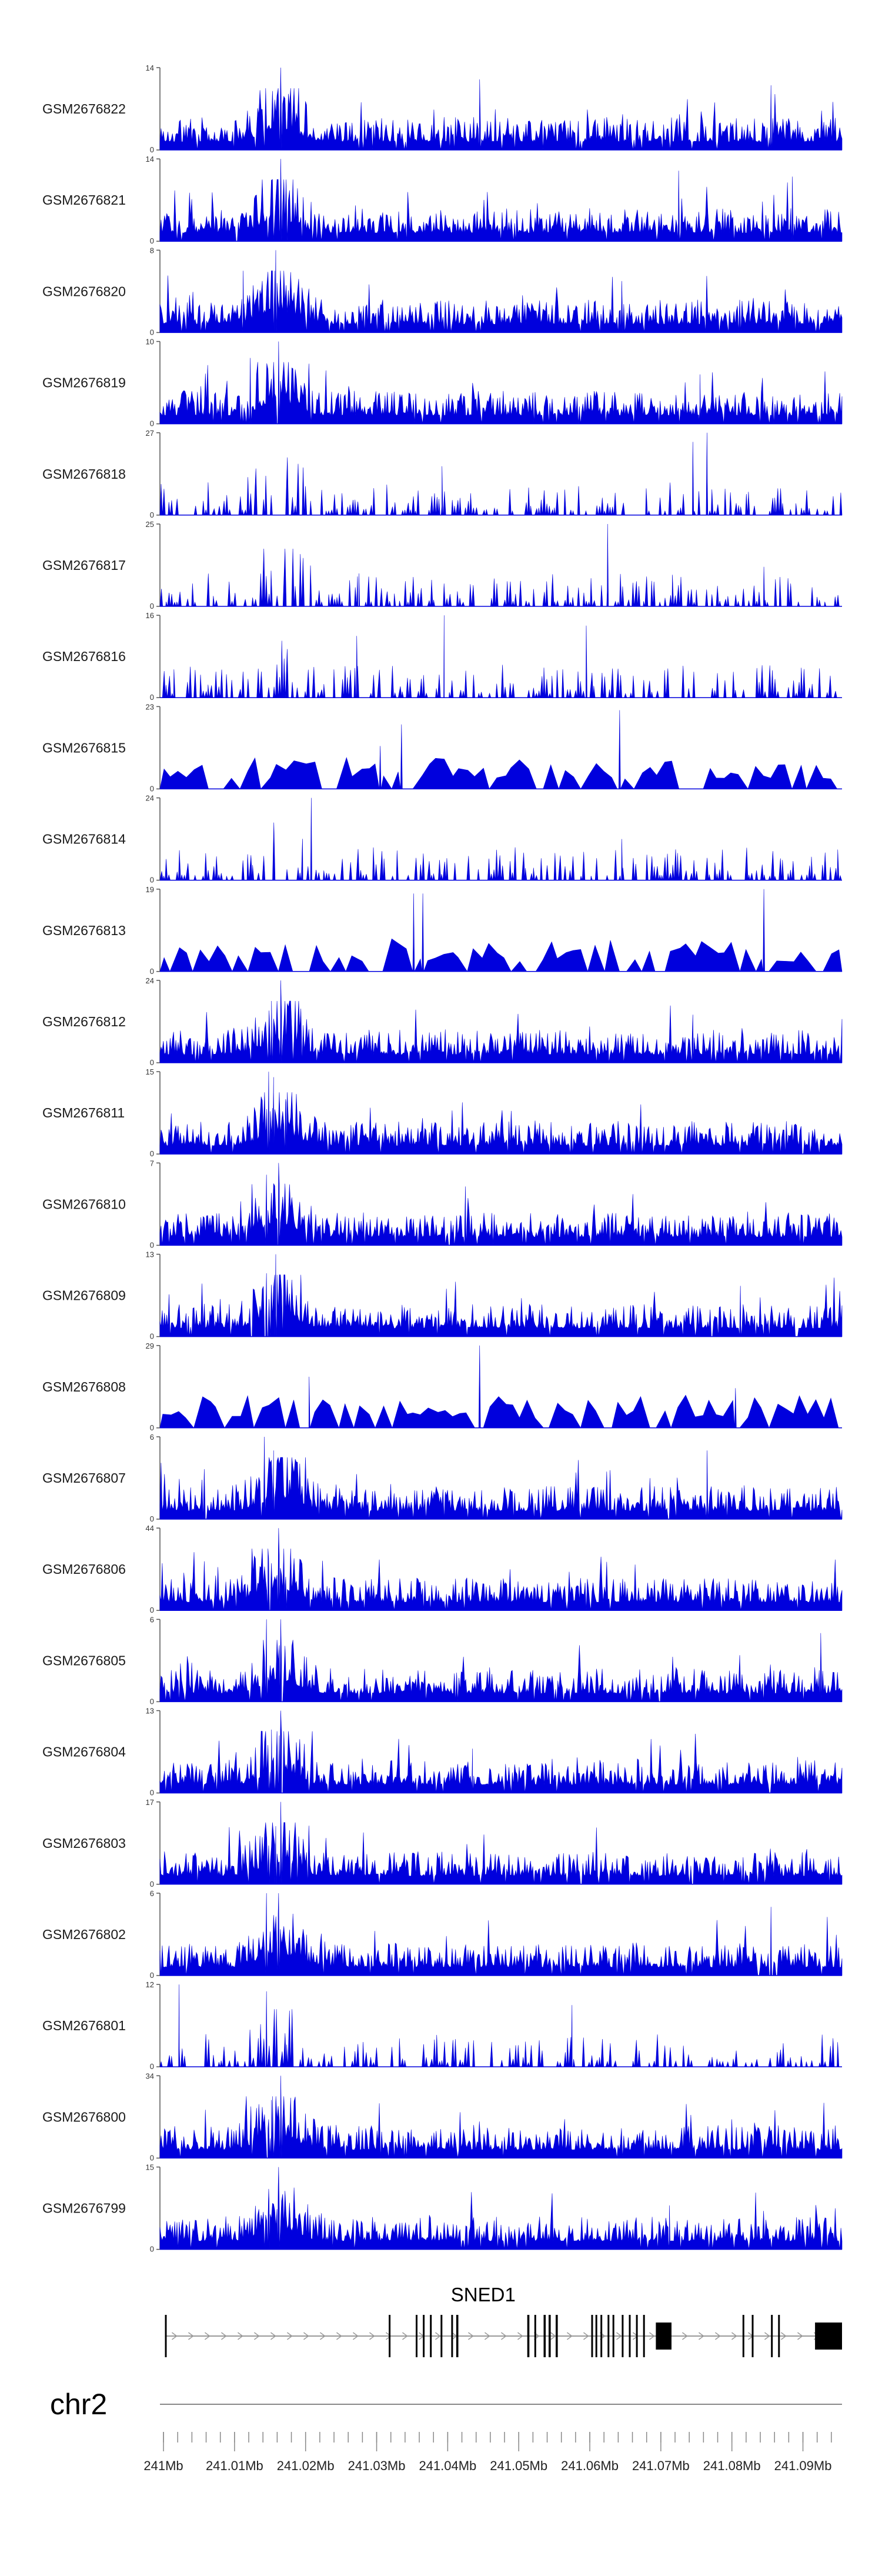 The image size is (882, 2576). I want to click on track-label: GSM2676812, so click(84, 1021).